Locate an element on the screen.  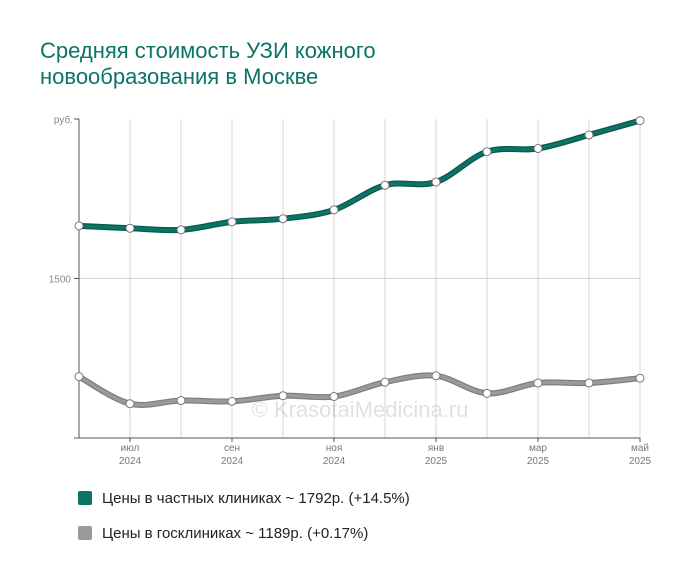
legend-item-public: Цены в госклиниках ~ 1189р. (+0.17%) is located at coordinates (223, 533).